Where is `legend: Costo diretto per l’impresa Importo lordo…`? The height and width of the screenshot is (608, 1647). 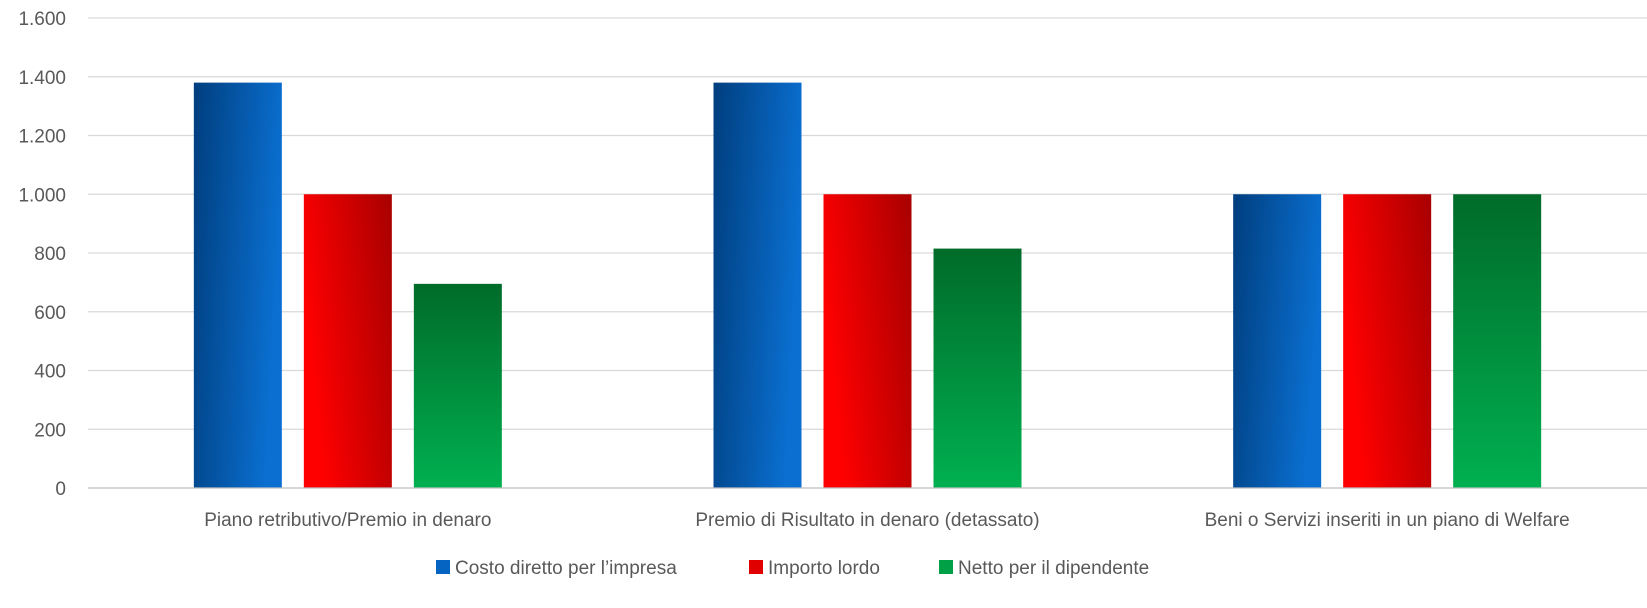 legend: Costo diretto per l’impresa Importo lordo… is located at coordinates (792, 568).